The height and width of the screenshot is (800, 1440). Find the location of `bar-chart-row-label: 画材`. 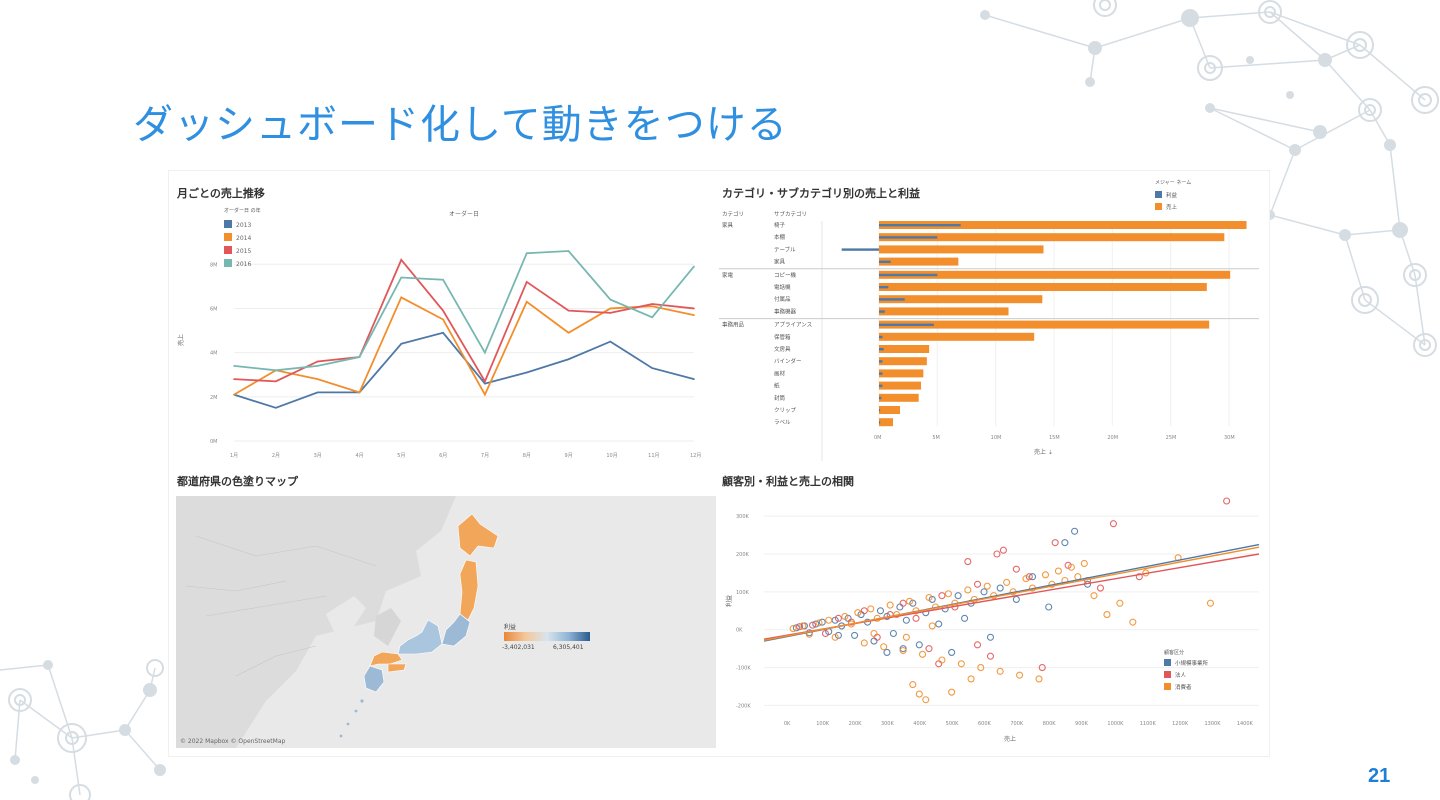

bar-chart-row-label: 画材 is located at coordinates (780, 373).